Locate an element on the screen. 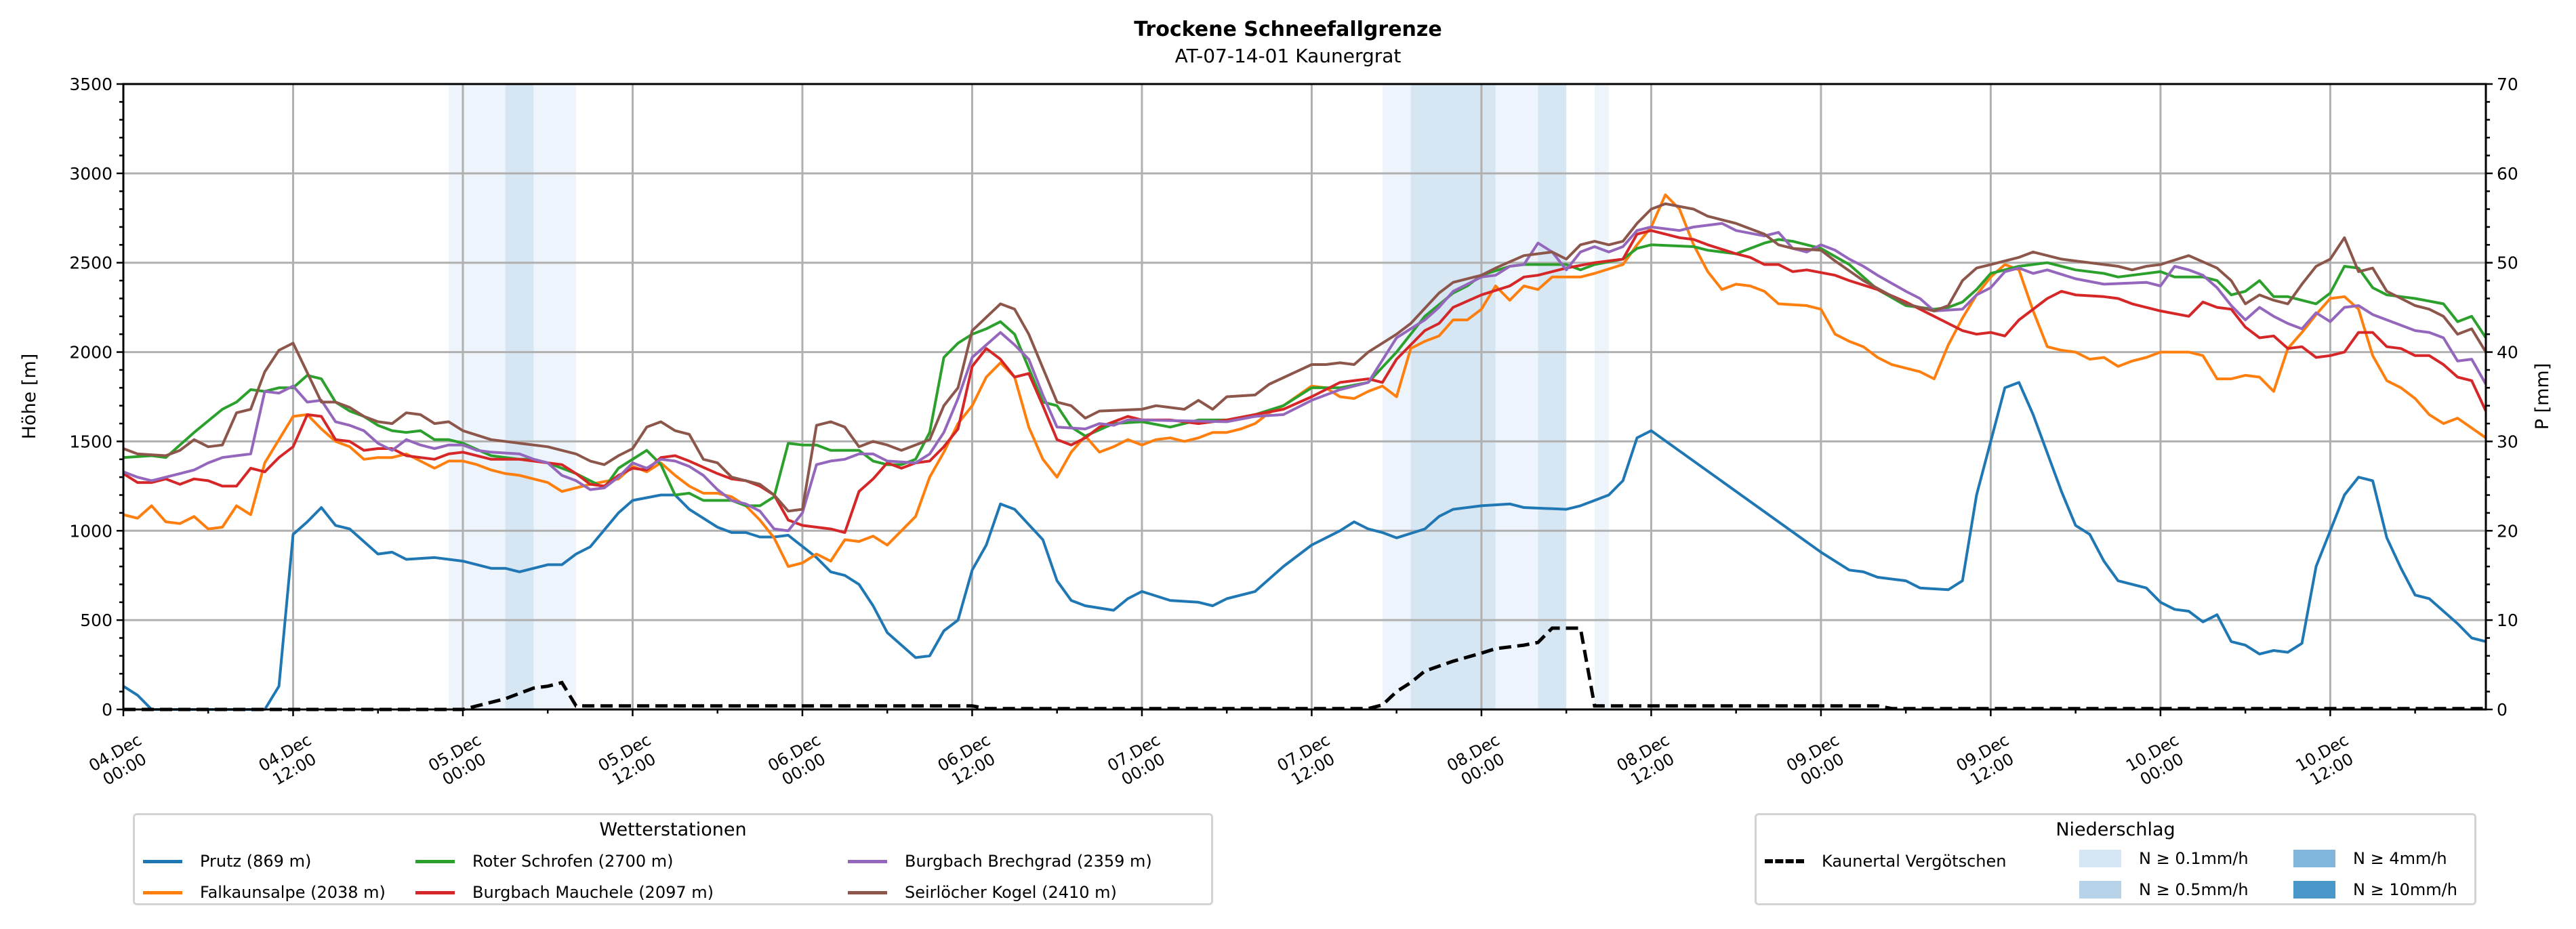  legend-item-kaunertal: Kaunertal Vergötschen is located at coordinates (1885, 862).